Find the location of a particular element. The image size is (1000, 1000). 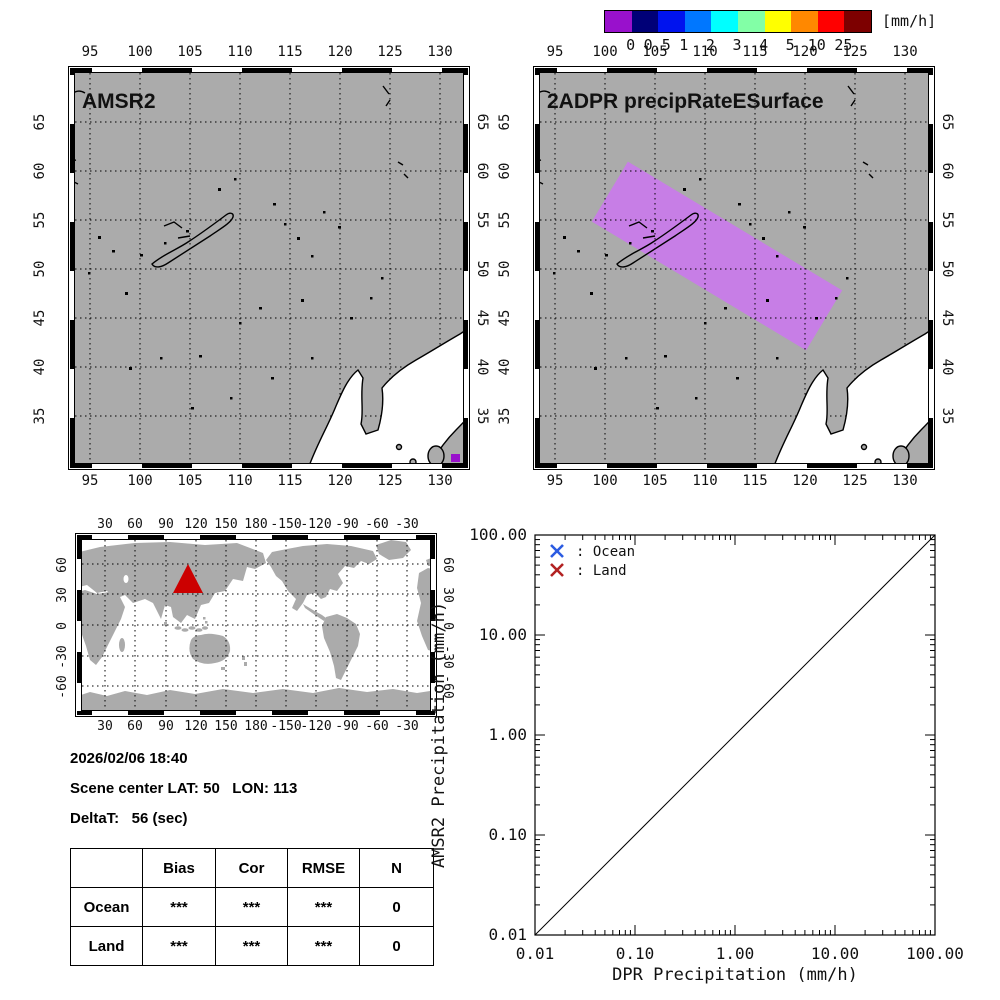

scatter-y-tick-label: 100.00 is located at coordinates (498, 534).